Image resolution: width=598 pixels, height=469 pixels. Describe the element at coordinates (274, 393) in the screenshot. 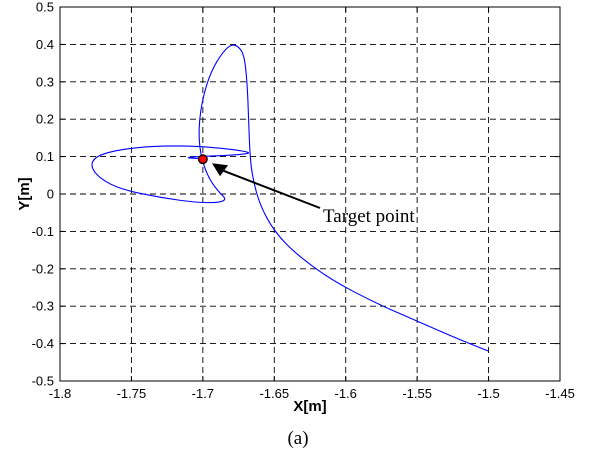

I see `x-tick-label: -1.65` at that location.